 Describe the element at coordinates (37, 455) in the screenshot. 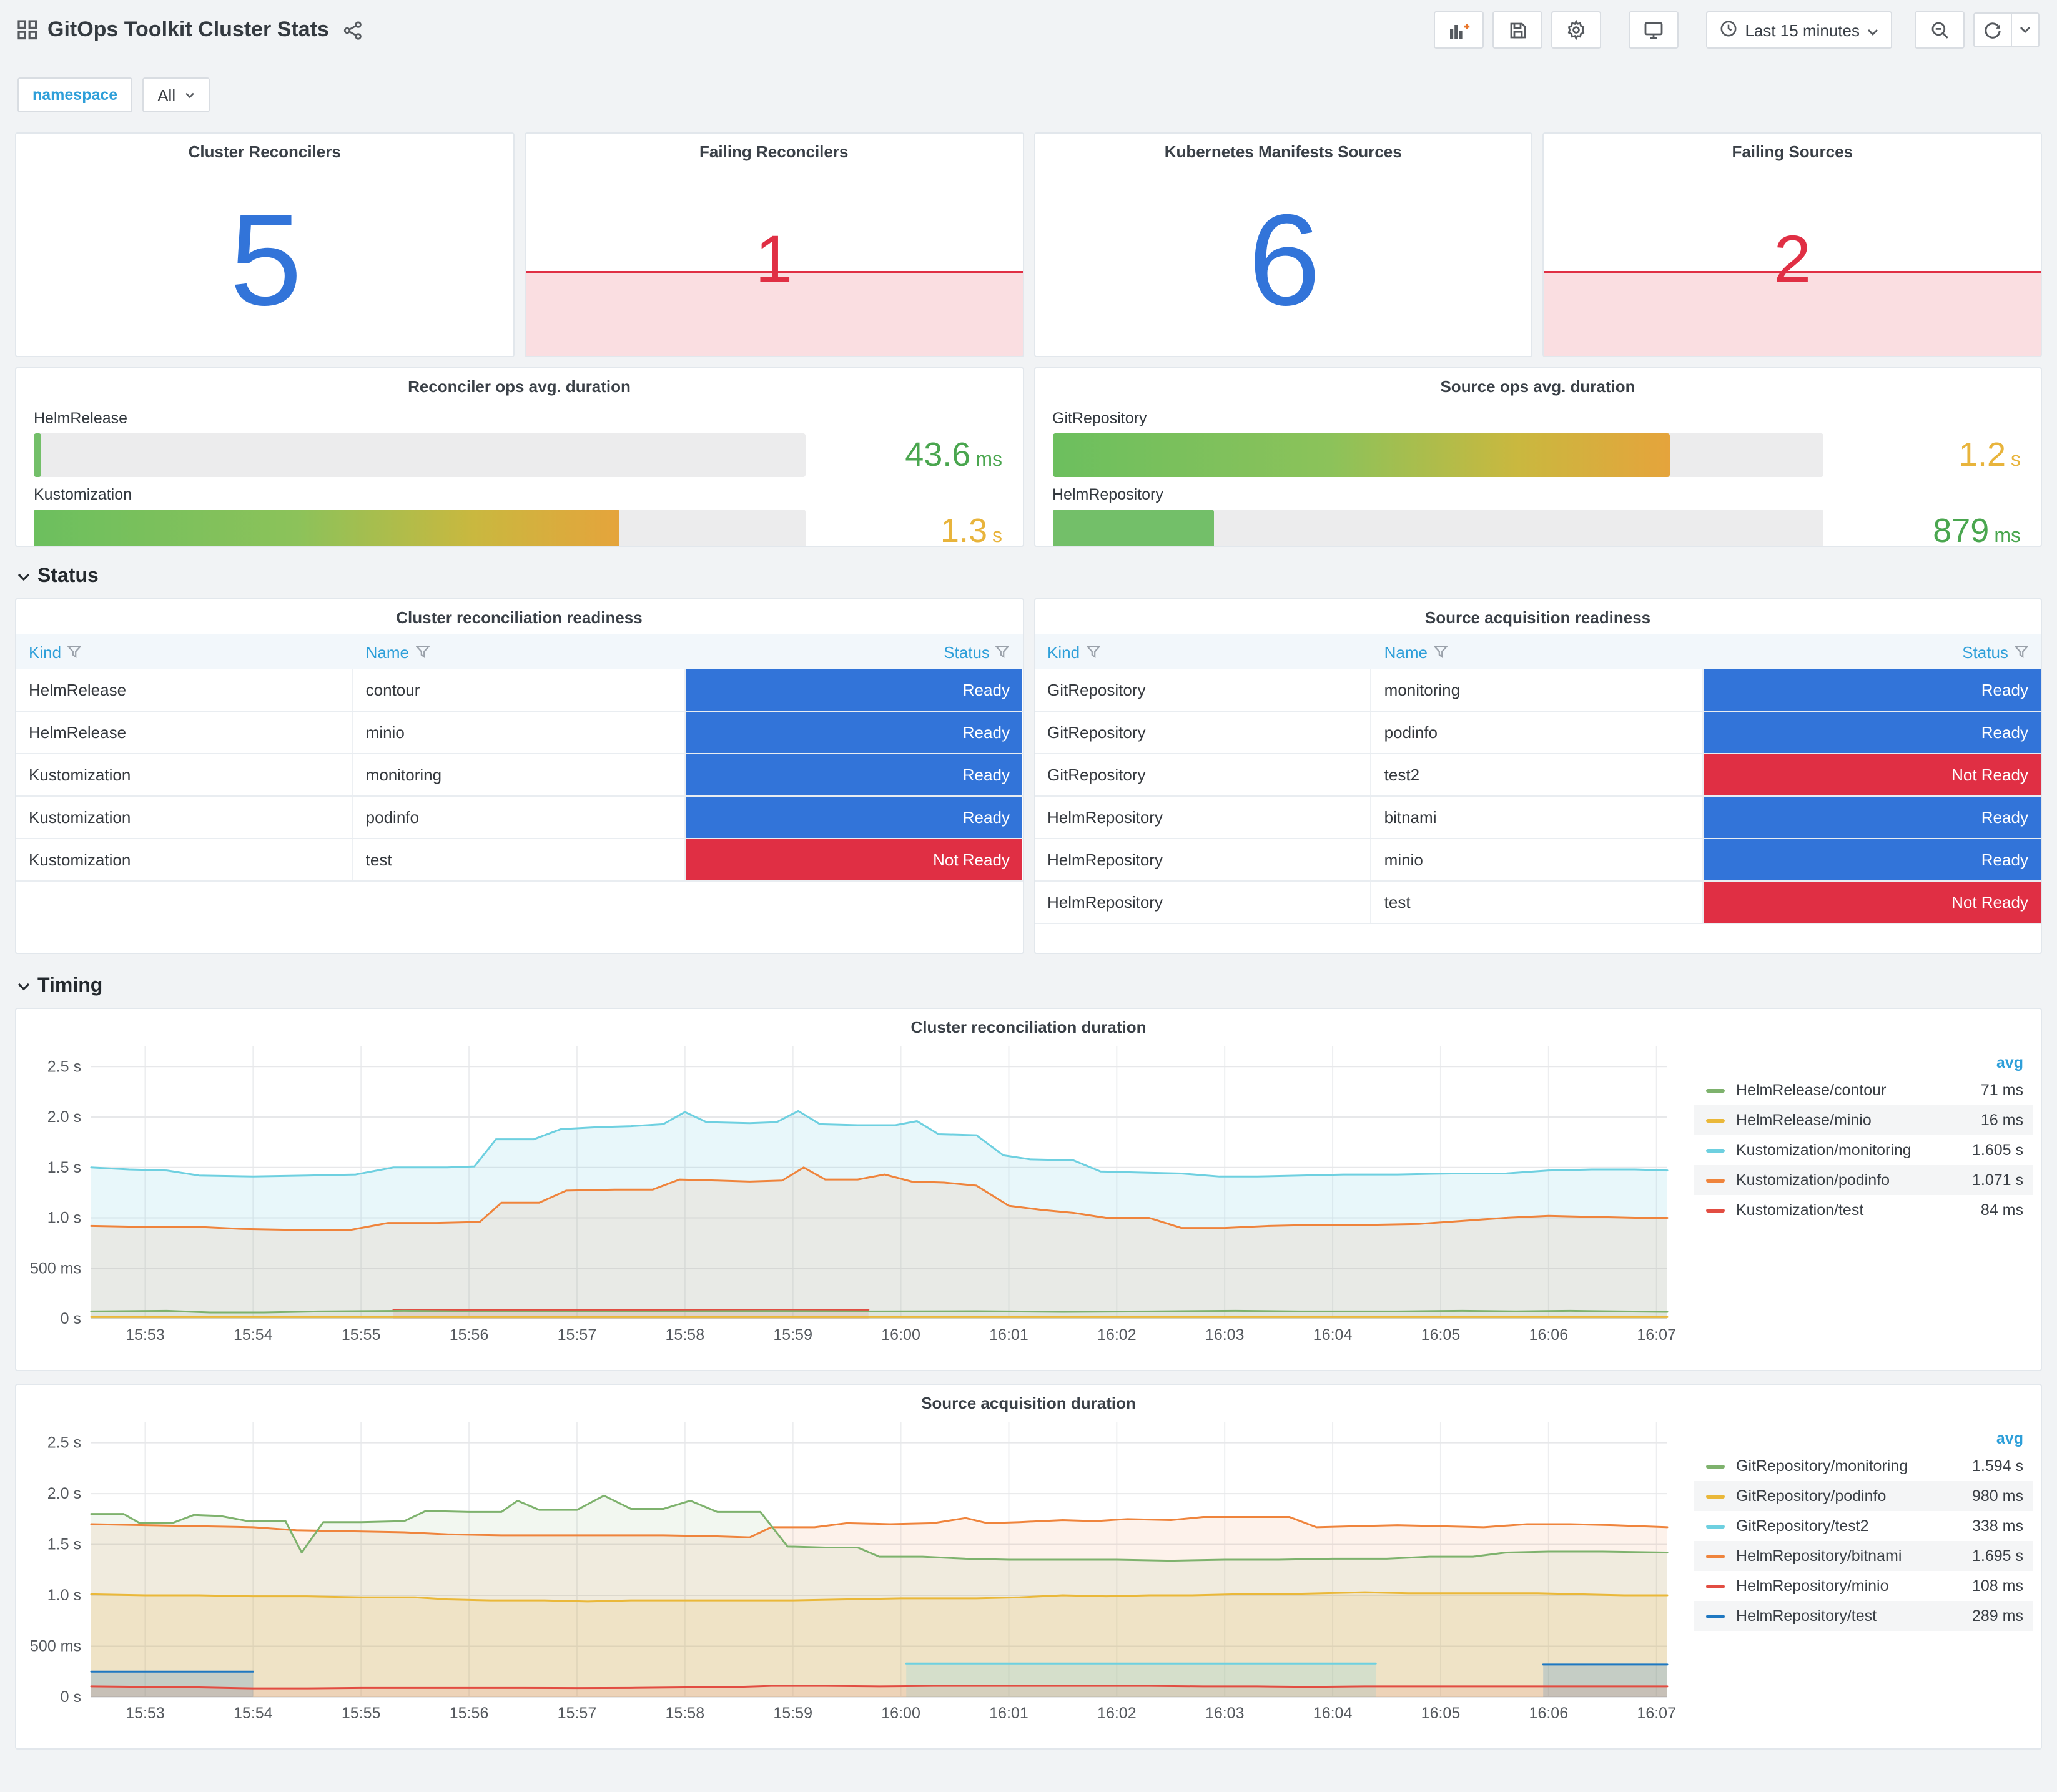

I see `gauge-fill` at that location.